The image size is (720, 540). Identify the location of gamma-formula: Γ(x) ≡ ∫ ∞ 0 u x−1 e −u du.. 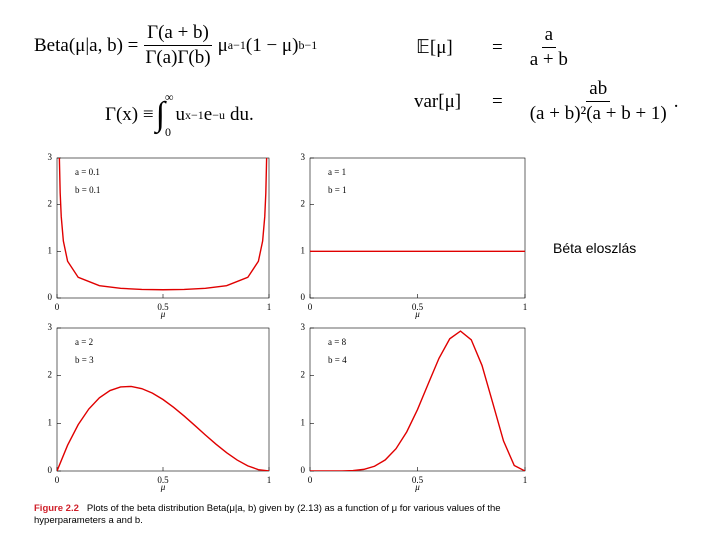
(179, 115).